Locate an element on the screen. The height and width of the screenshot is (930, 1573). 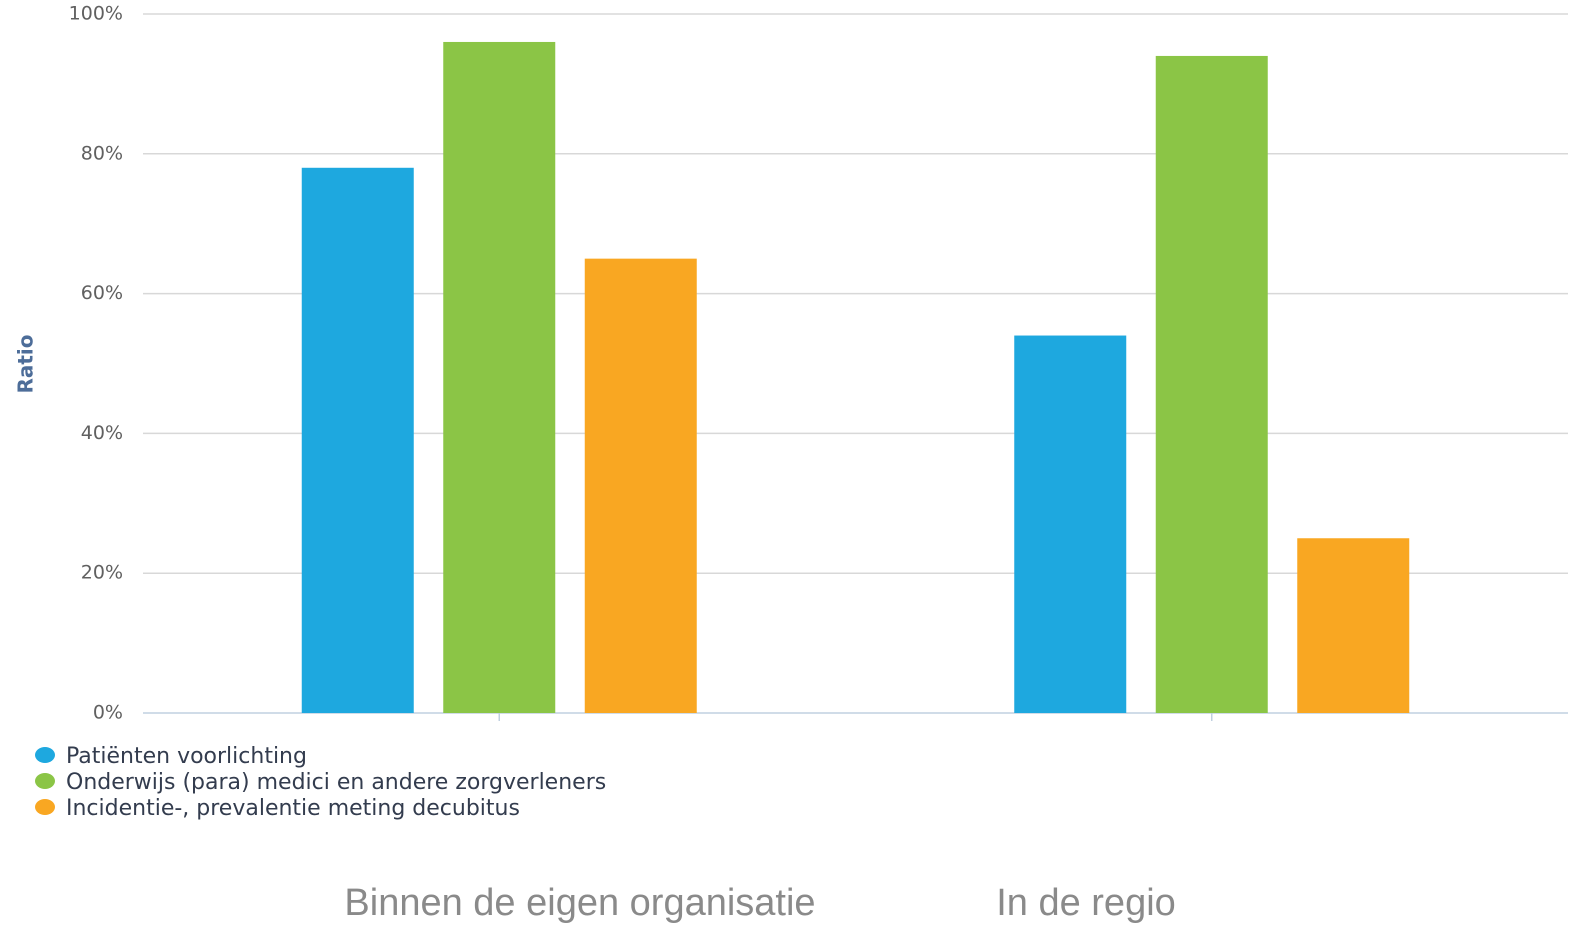
y-tick-label: 0% is located at coordinates (108, 713).